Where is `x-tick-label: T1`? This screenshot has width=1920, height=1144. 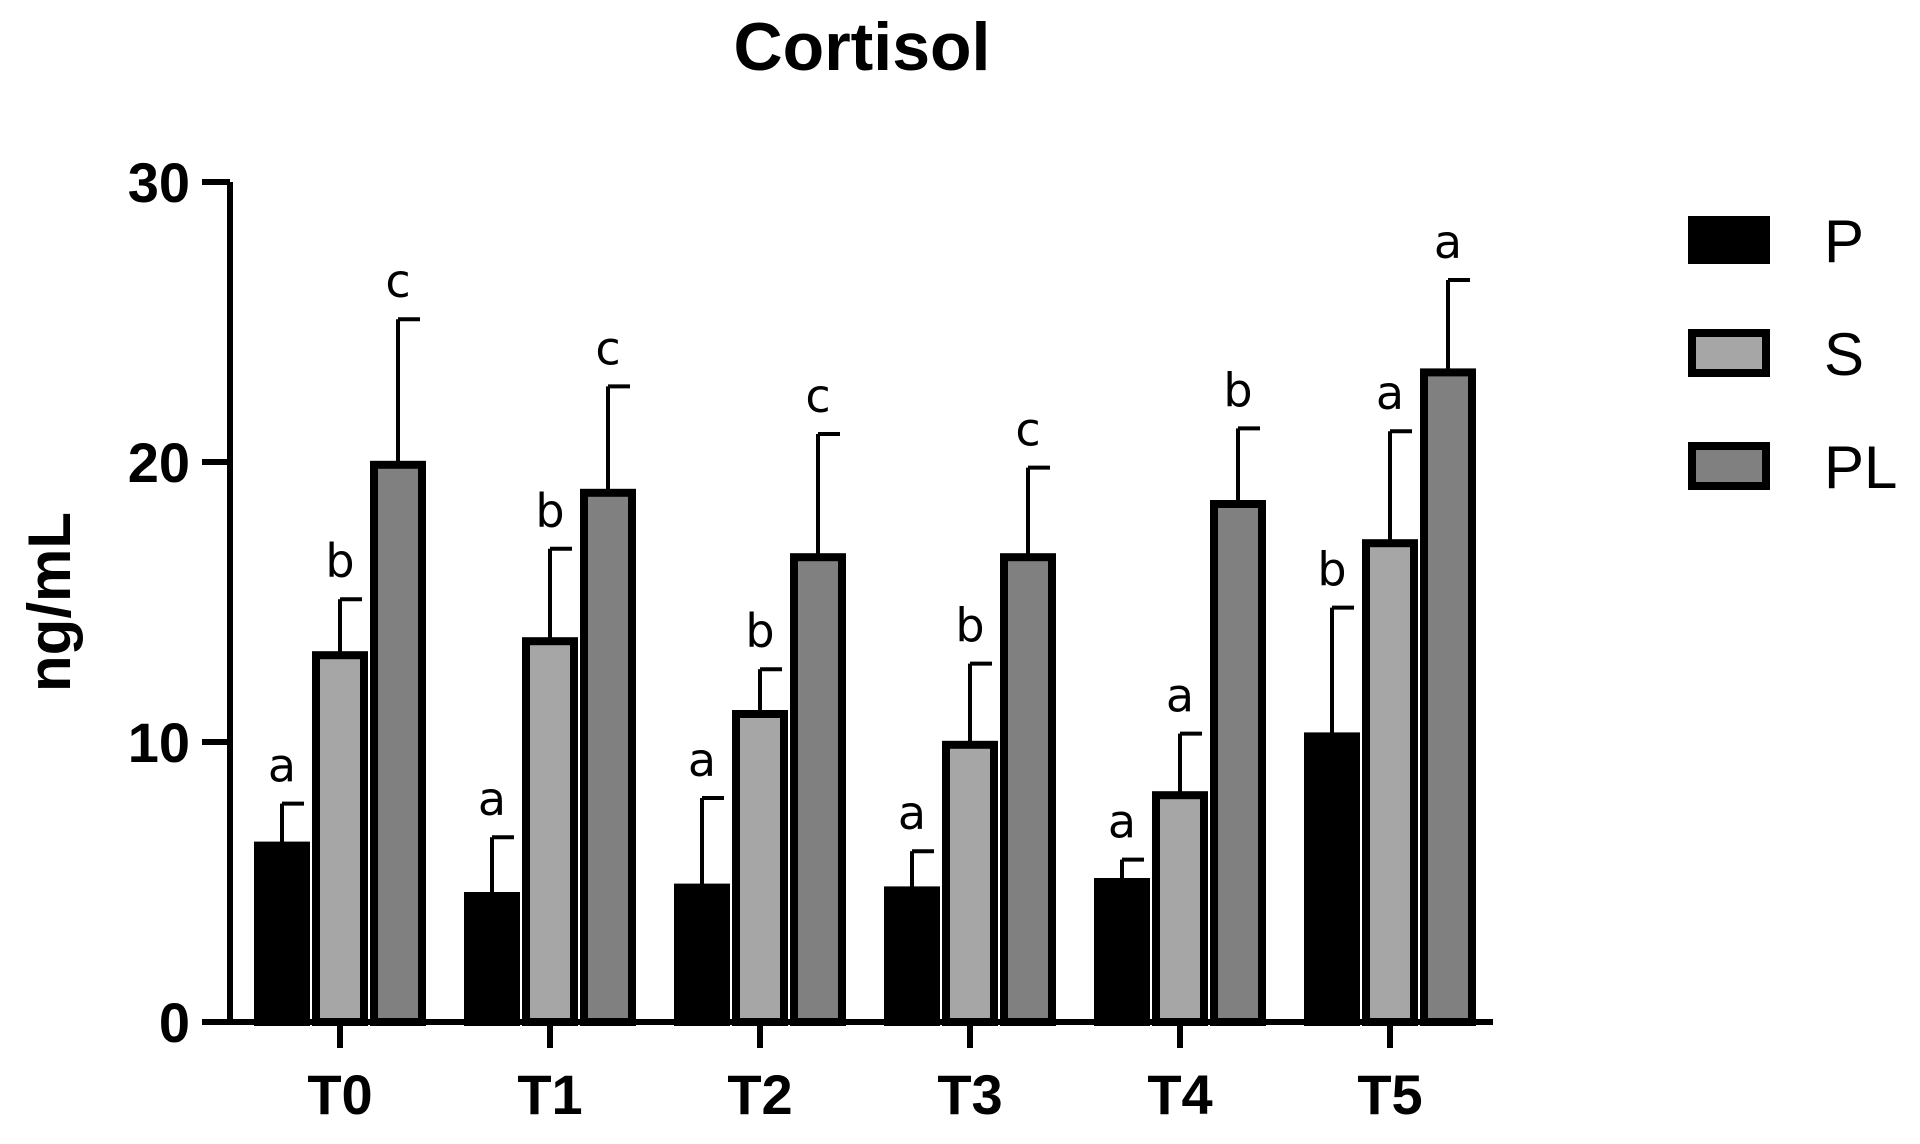
x-tick-label: T1 is located at coordinates (549, 1094).